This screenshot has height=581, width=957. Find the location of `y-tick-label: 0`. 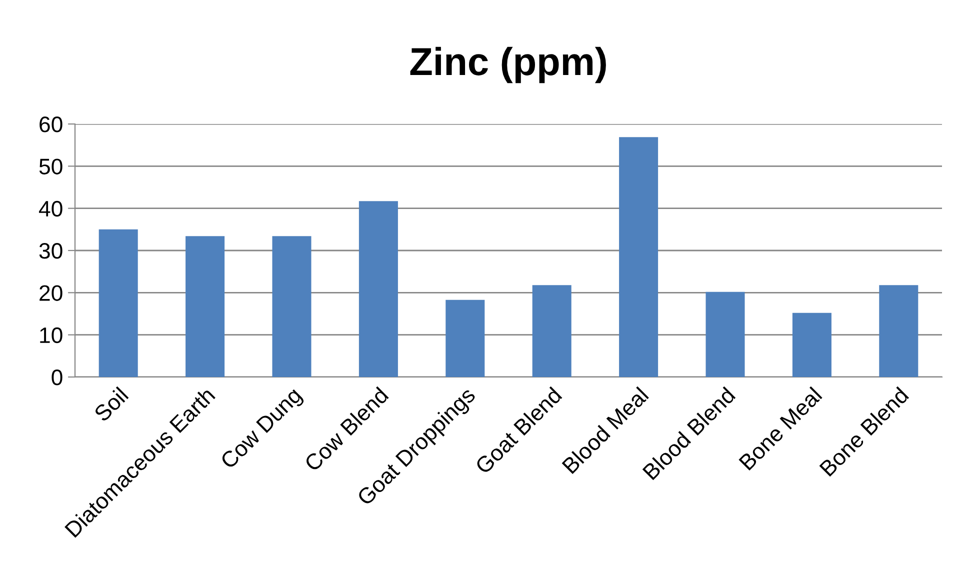

y-tick-label: 0 is located at coordinates (57, 378).